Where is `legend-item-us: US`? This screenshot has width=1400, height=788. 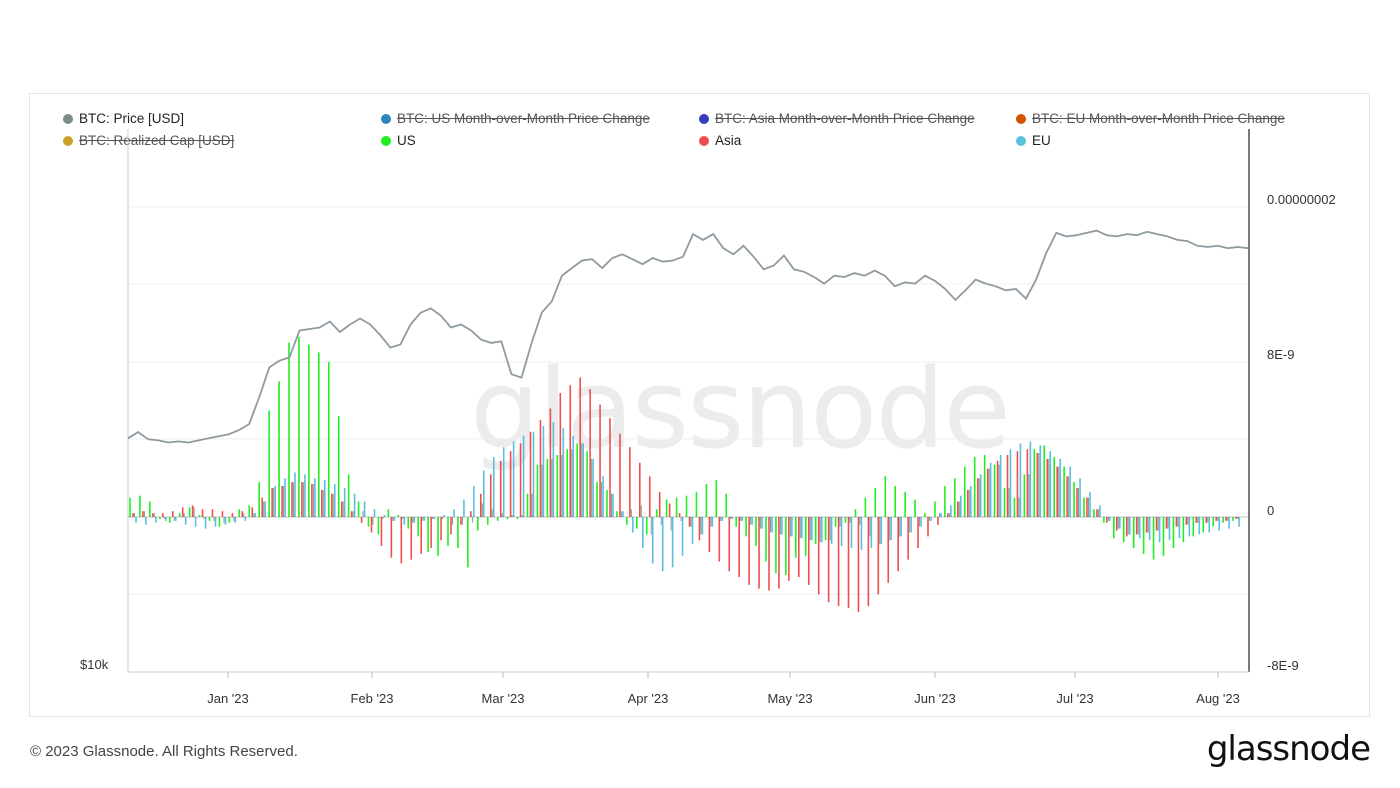
legend-item-us: US is located at coordinates (398, 140).